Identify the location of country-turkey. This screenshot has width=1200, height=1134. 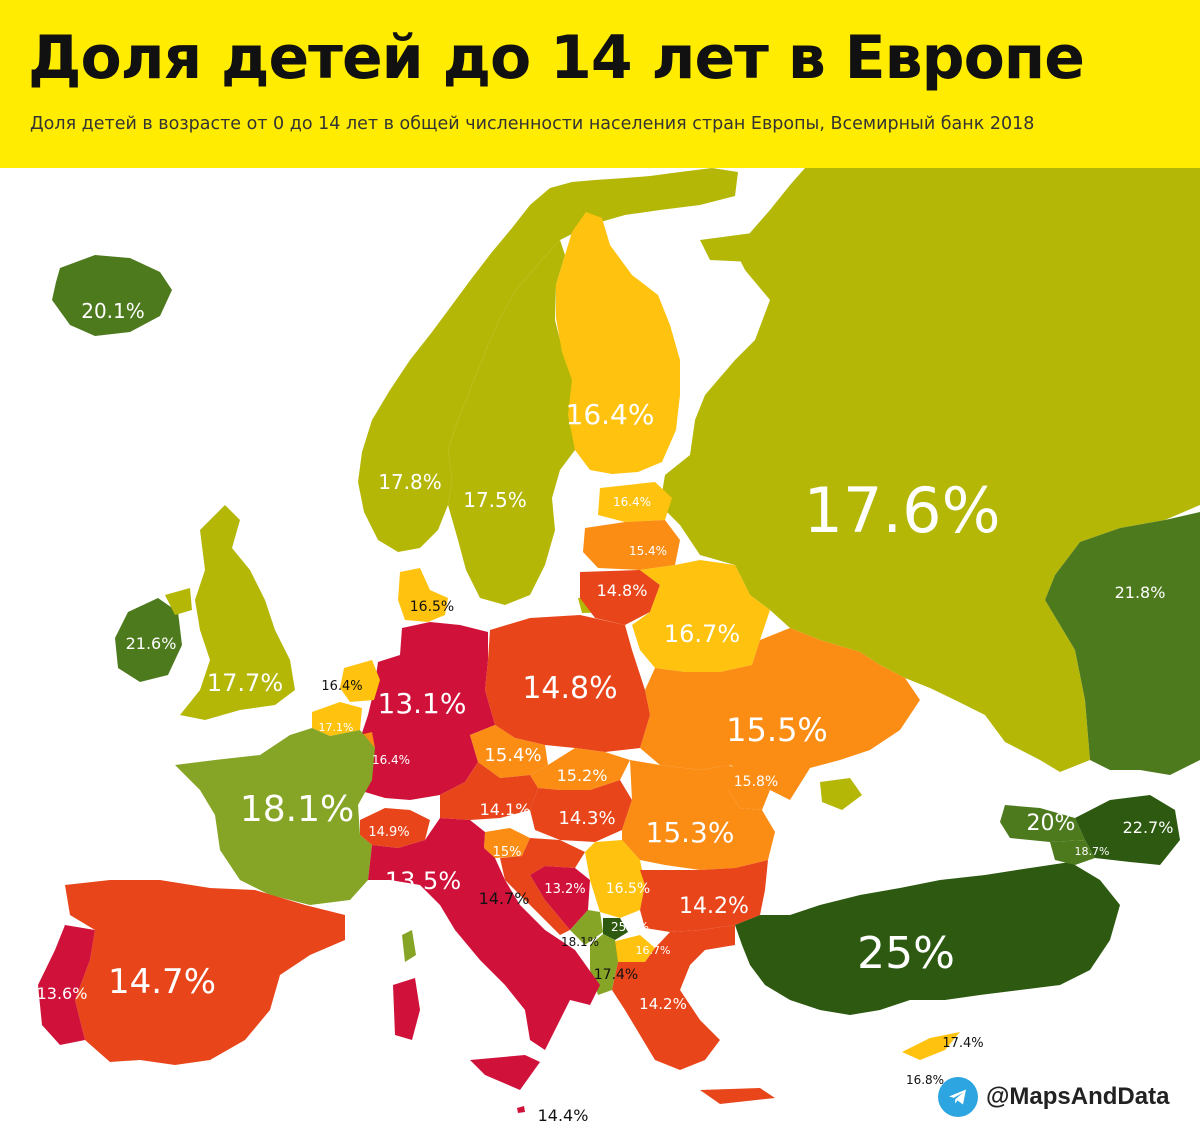
(927, 938).